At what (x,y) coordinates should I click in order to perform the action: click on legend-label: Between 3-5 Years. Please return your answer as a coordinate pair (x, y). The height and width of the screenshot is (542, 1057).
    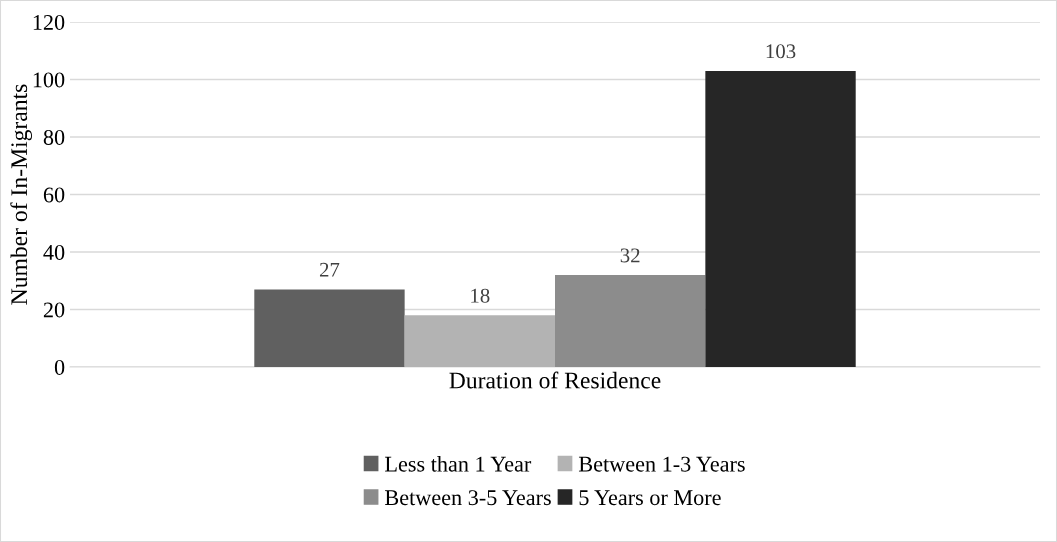
    Looking at the image, I should click on (468, 498).